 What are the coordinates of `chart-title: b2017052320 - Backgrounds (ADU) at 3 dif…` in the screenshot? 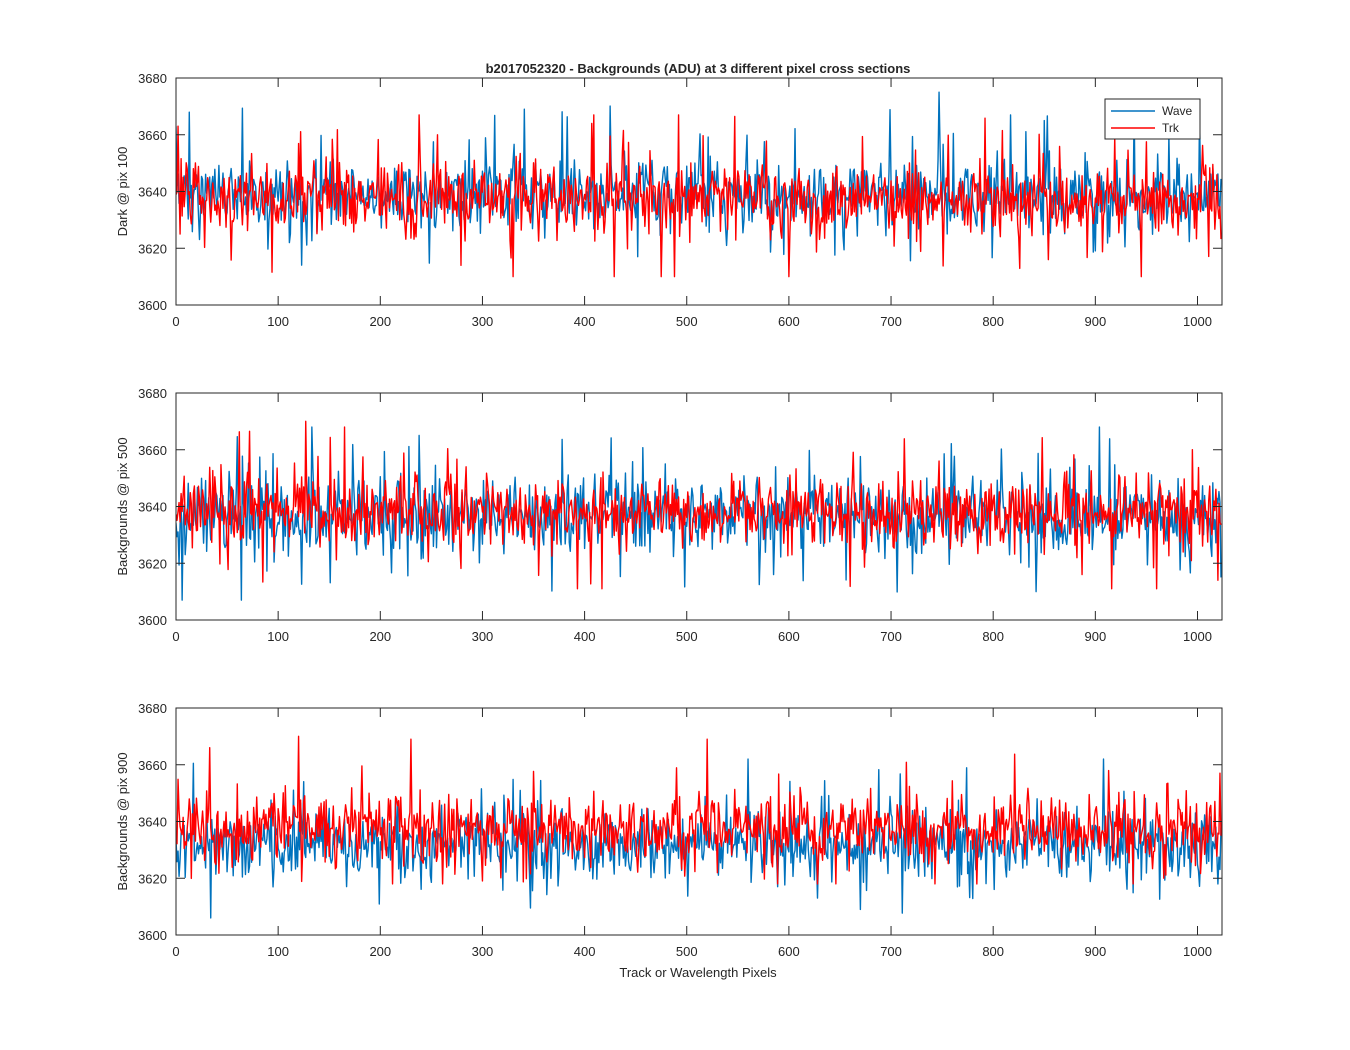 It's located at (698, 68).